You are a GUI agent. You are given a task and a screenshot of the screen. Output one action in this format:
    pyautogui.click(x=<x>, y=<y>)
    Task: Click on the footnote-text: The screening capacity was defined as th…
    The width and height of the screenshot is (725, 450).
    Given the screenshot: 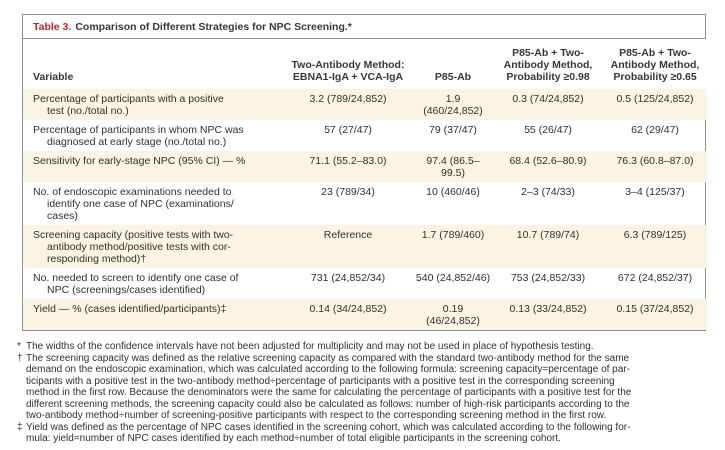 What is the action you would take?
    pyautogui.click(x=329, y=387)
    